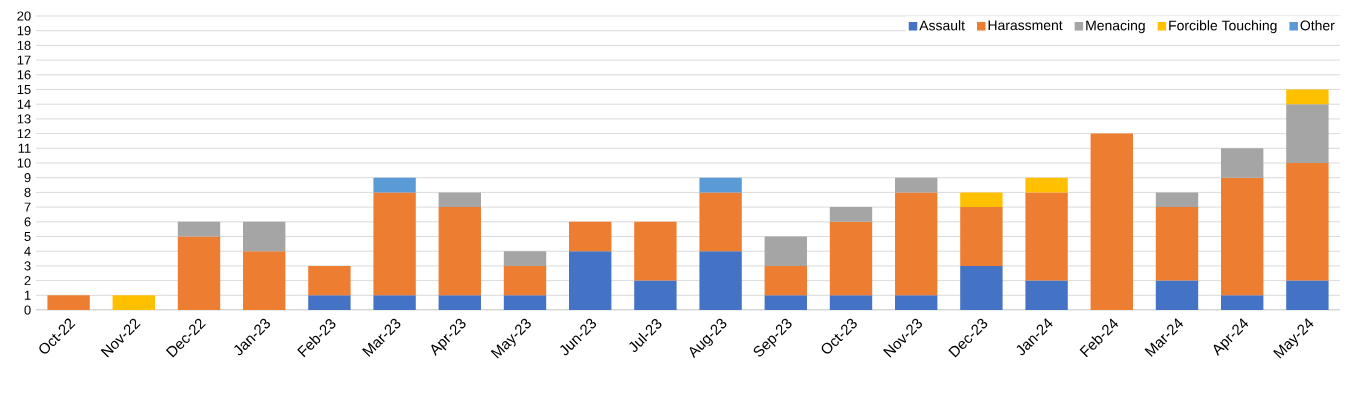  What do you see at coordinates (27, 266) in the screenshot?
I see `y-tick-label: 3` at bounding box center [27, 266].